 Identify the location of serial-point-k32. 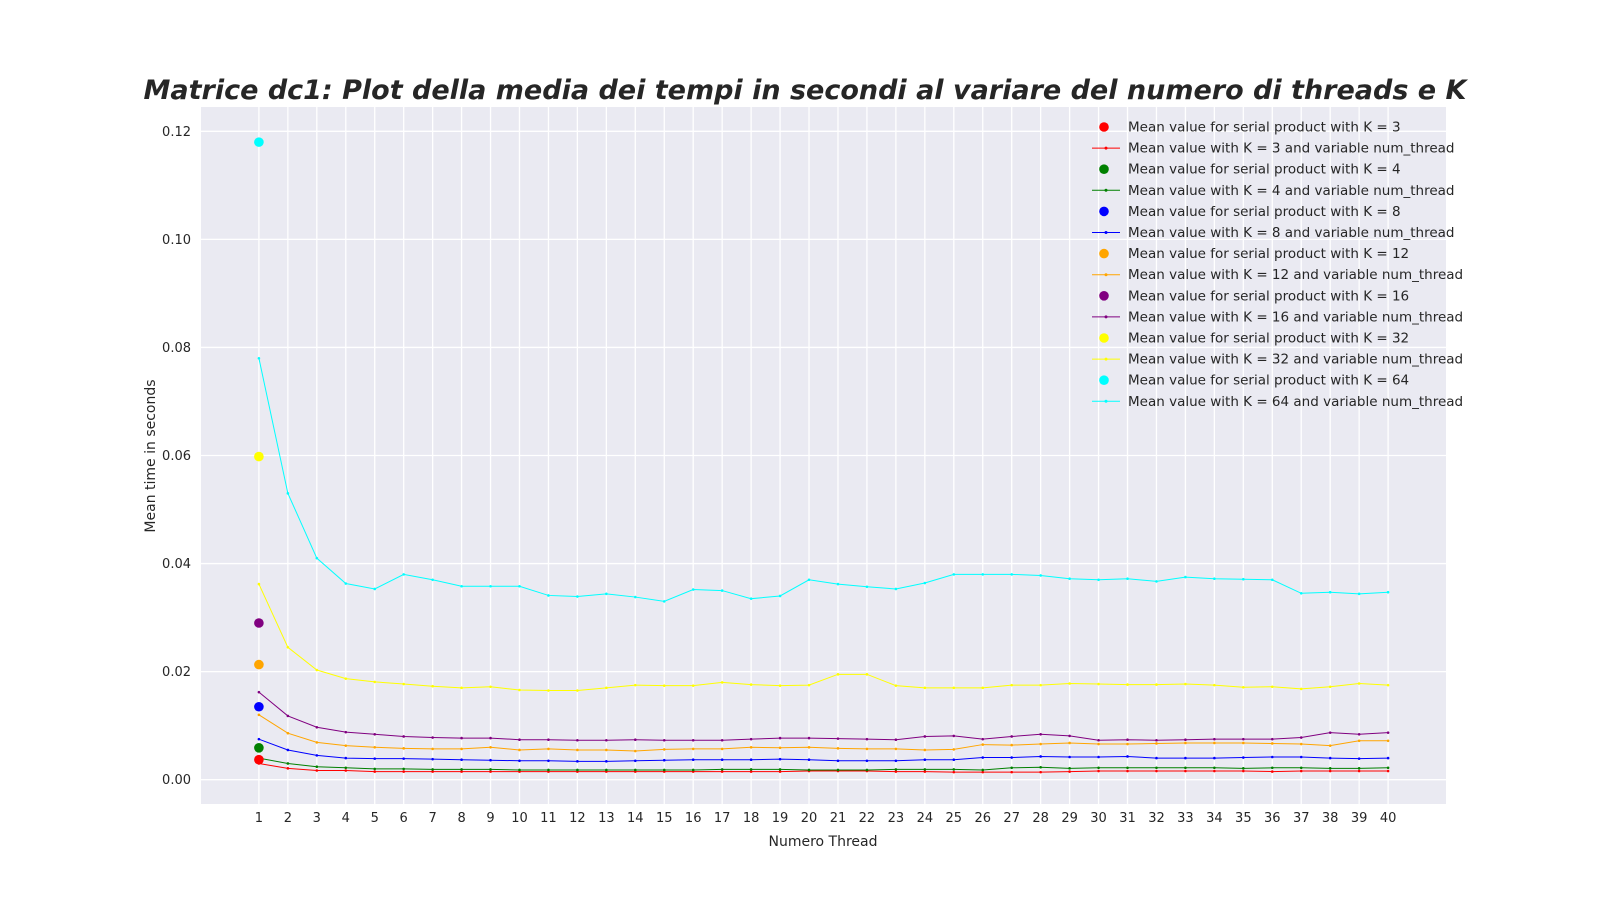
(259, 456).